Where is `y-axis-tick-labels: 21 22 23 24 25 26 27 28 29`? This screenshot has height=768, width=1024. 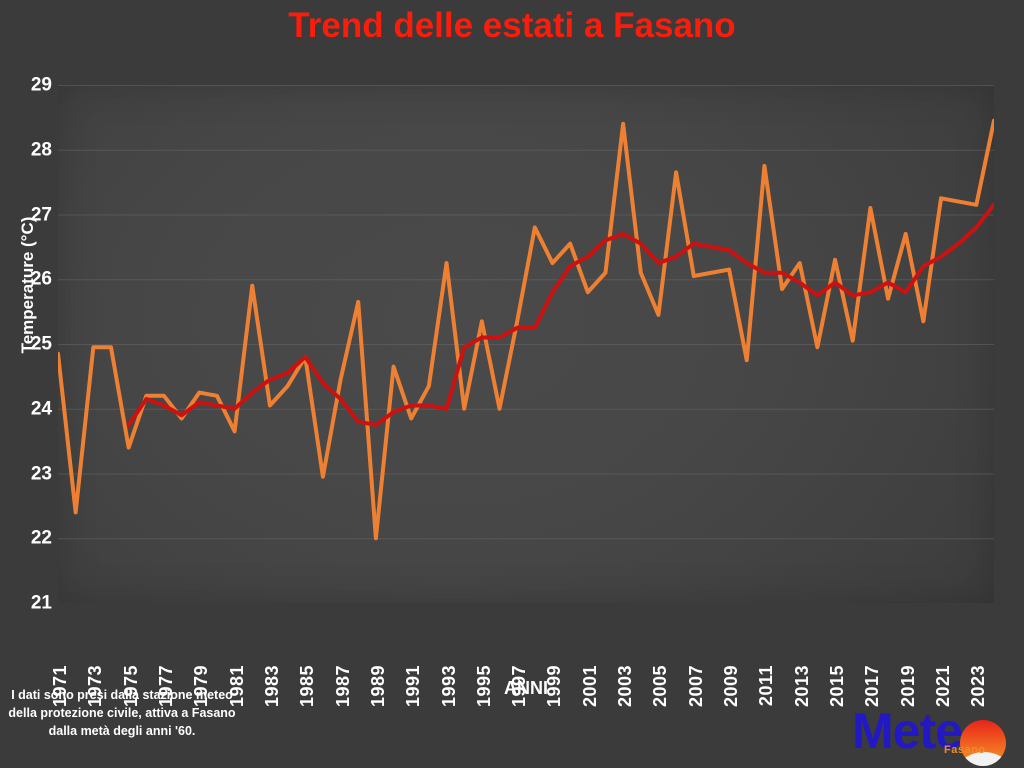
y-axis-tick-labels: 21 22 23 24 25 26 27 28 29 is located at coordinates (26, 384).